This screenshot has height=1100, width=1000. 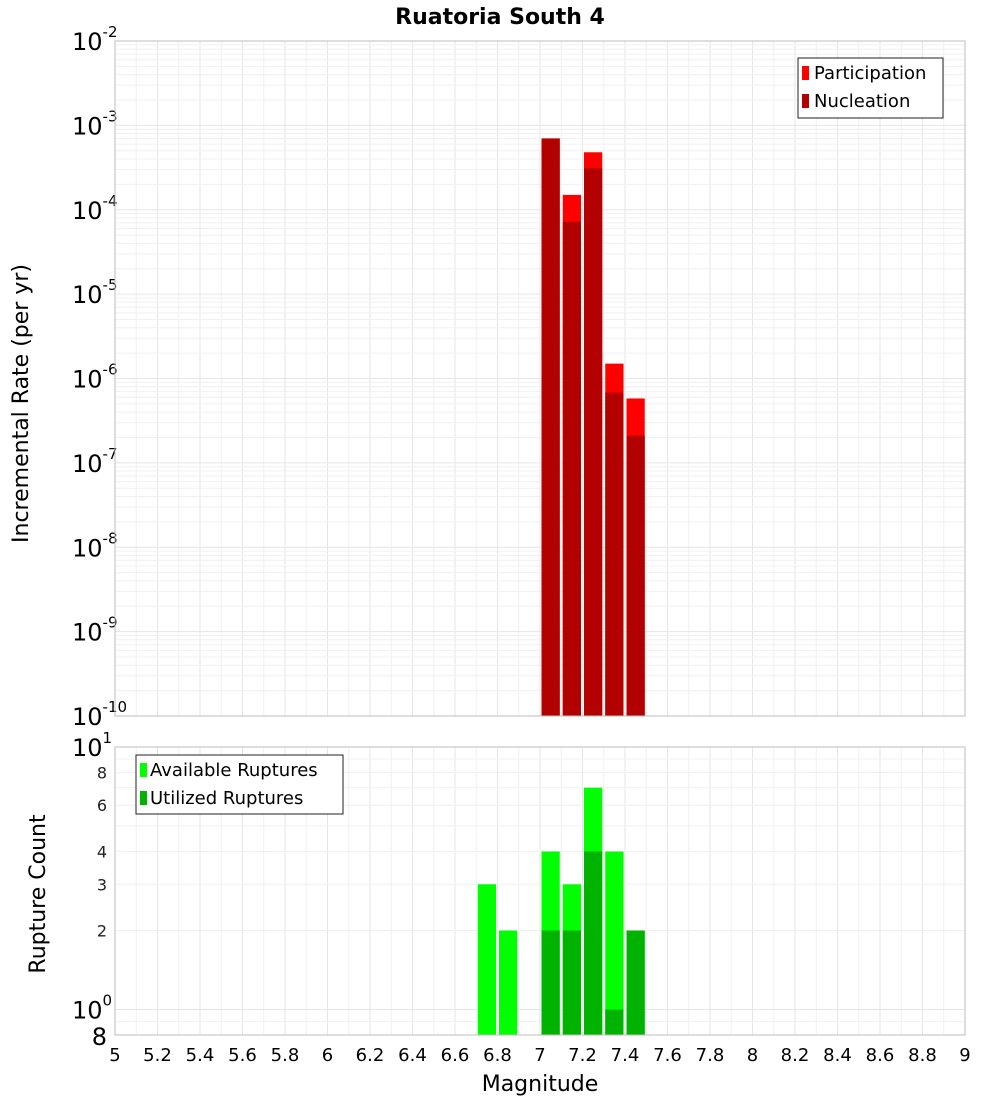 What do you see at coordinates (95, 39) in the screenshot?
I see `y-tick-label: 10⁻²` at bounding box center [95, 39].